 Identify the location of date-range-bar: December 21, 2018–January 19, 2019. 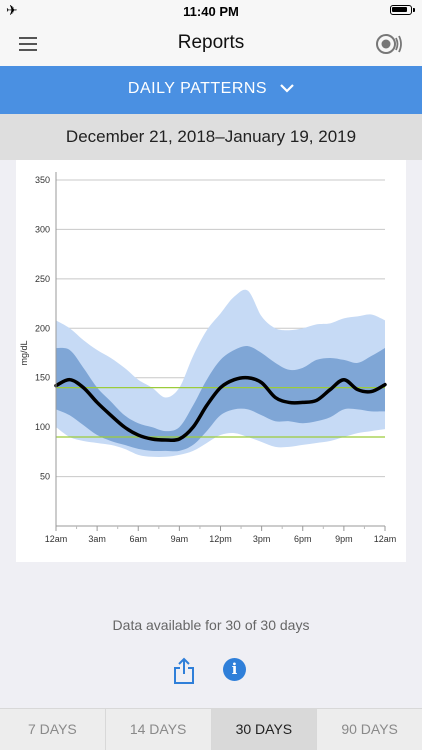
(211, 137).